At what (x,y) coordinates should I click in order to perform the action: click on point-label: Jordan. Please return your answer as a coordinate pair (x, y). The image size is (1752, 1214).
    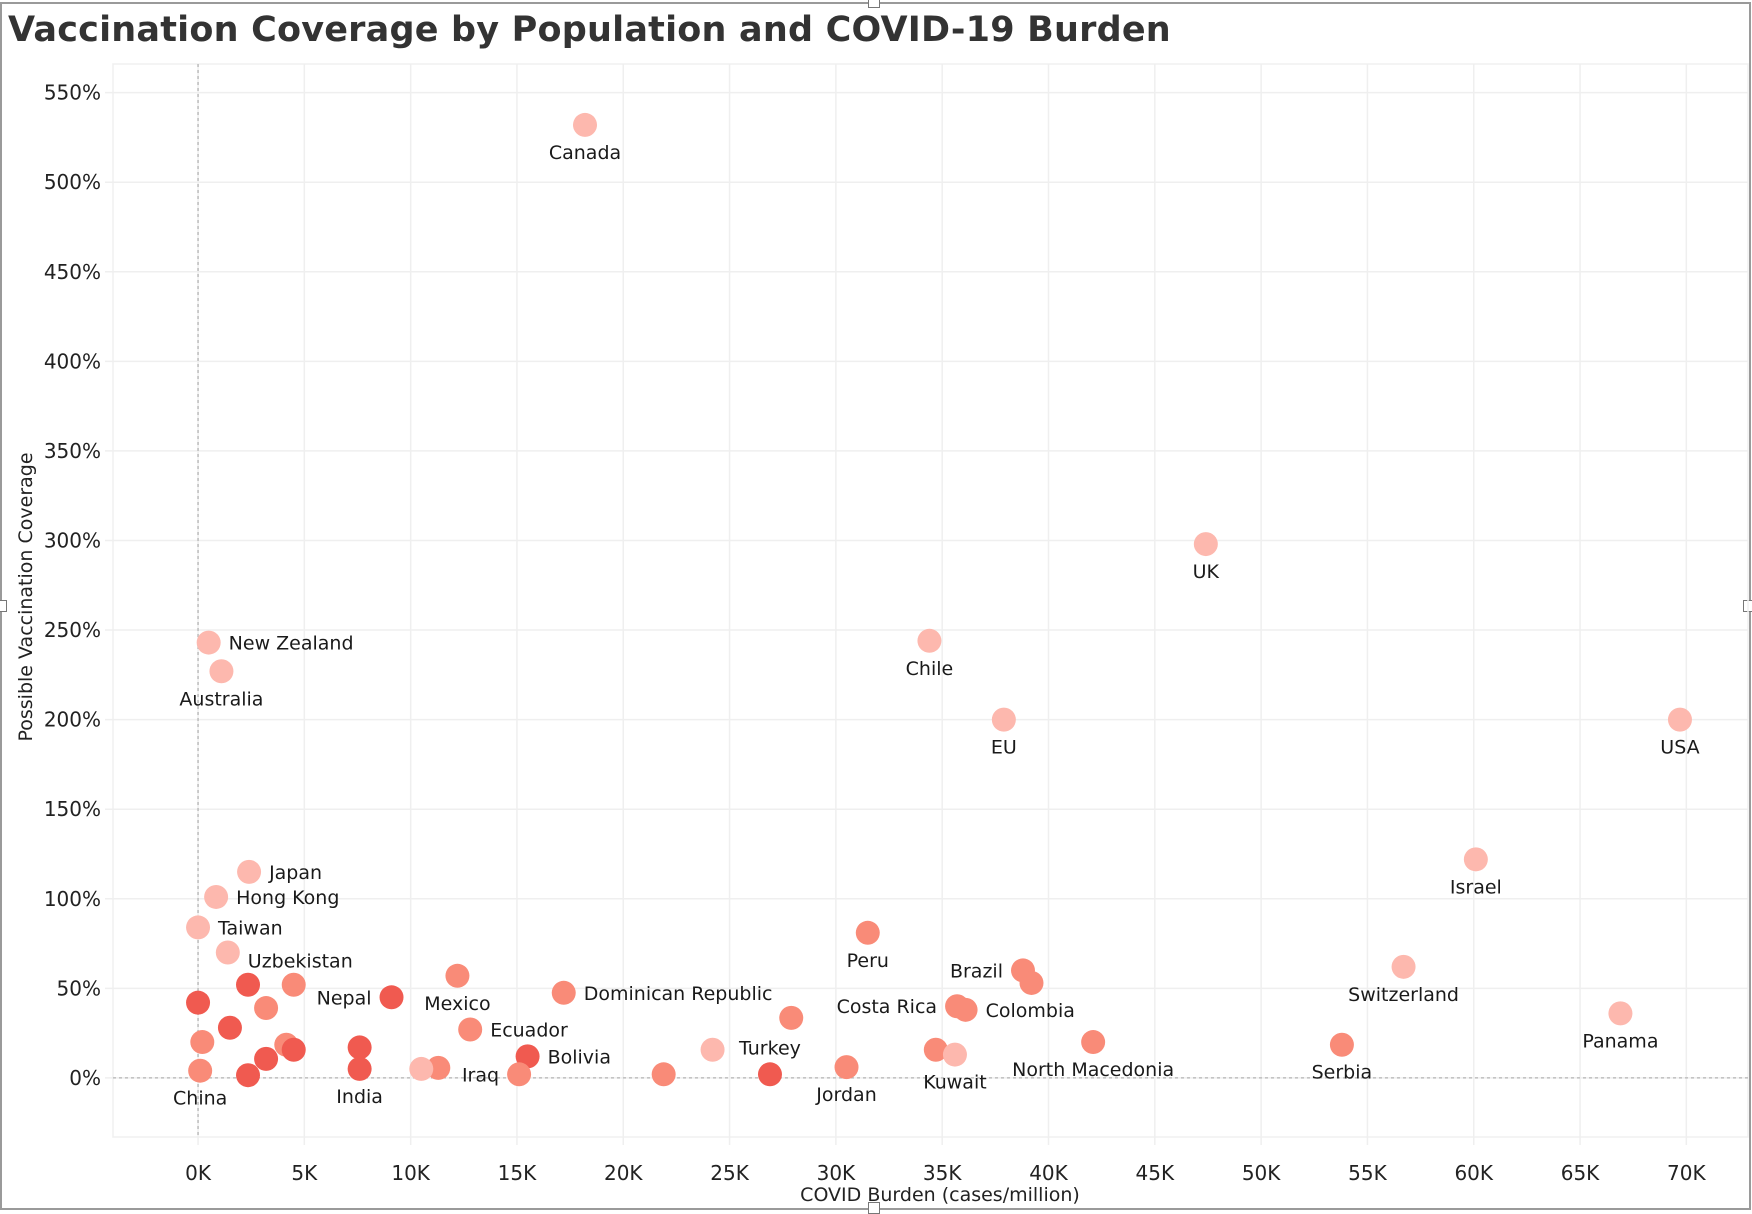
    Looking at the image, I should click on (845, 1095).